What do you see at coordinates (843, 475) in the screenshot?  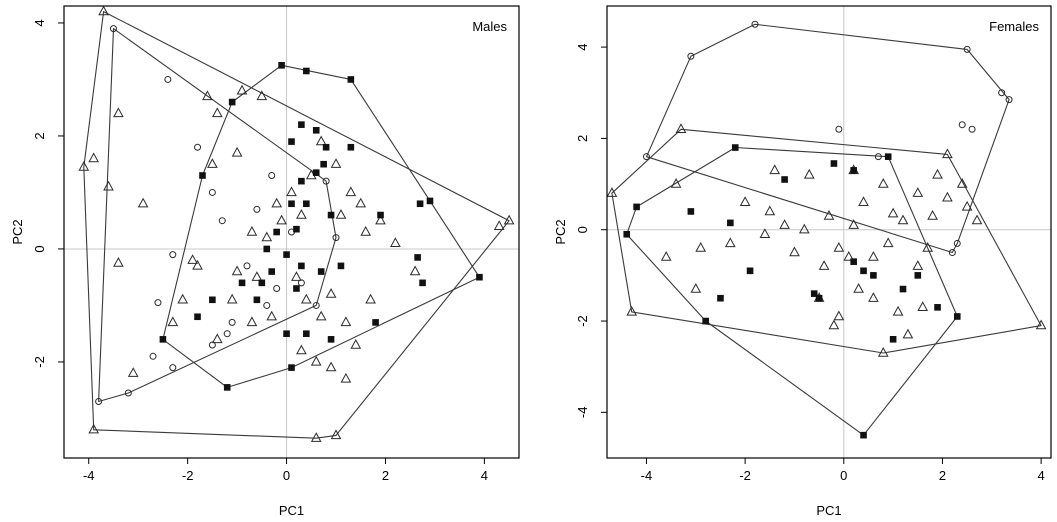 I see `x-tick-label: 0` at bounding box center [843, 475].